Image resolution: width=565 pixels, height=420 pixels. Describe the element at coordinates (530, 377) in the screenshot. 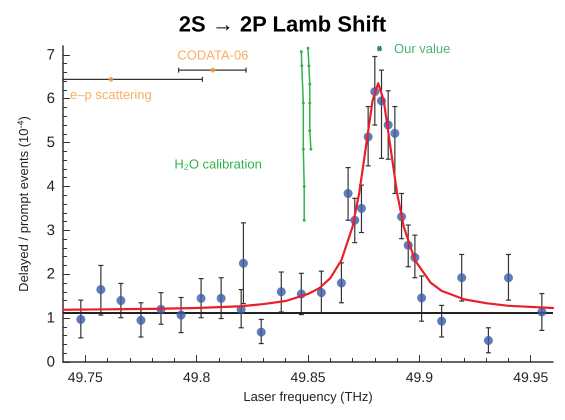

I see `x-tick-label: 49.95` at that location.